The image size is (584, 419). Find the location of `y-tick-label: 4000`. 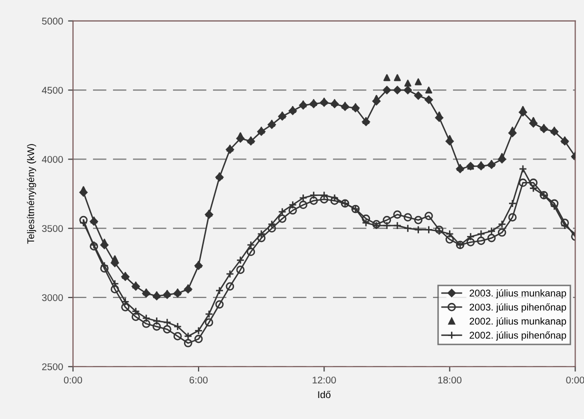

y-tick-label: 4000 is located at coordinates (52, 159).